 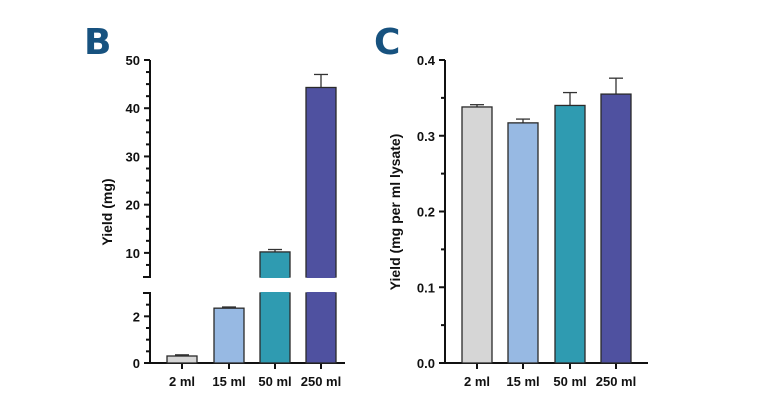 What do you see at coordinates (133, 205) in the screenshot?
I see `y-tick-label-b: 20` at bounding box center [133, 205].